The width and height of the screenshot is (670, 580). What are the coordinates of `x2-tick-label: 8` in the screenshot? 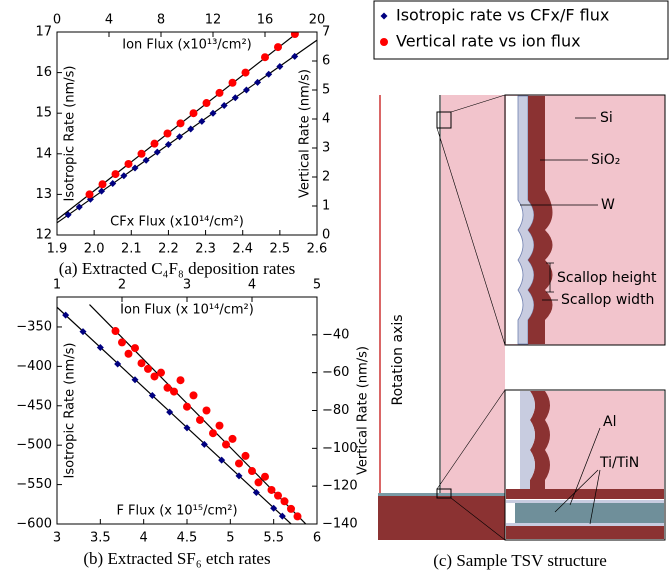 It's located at (161, 20).